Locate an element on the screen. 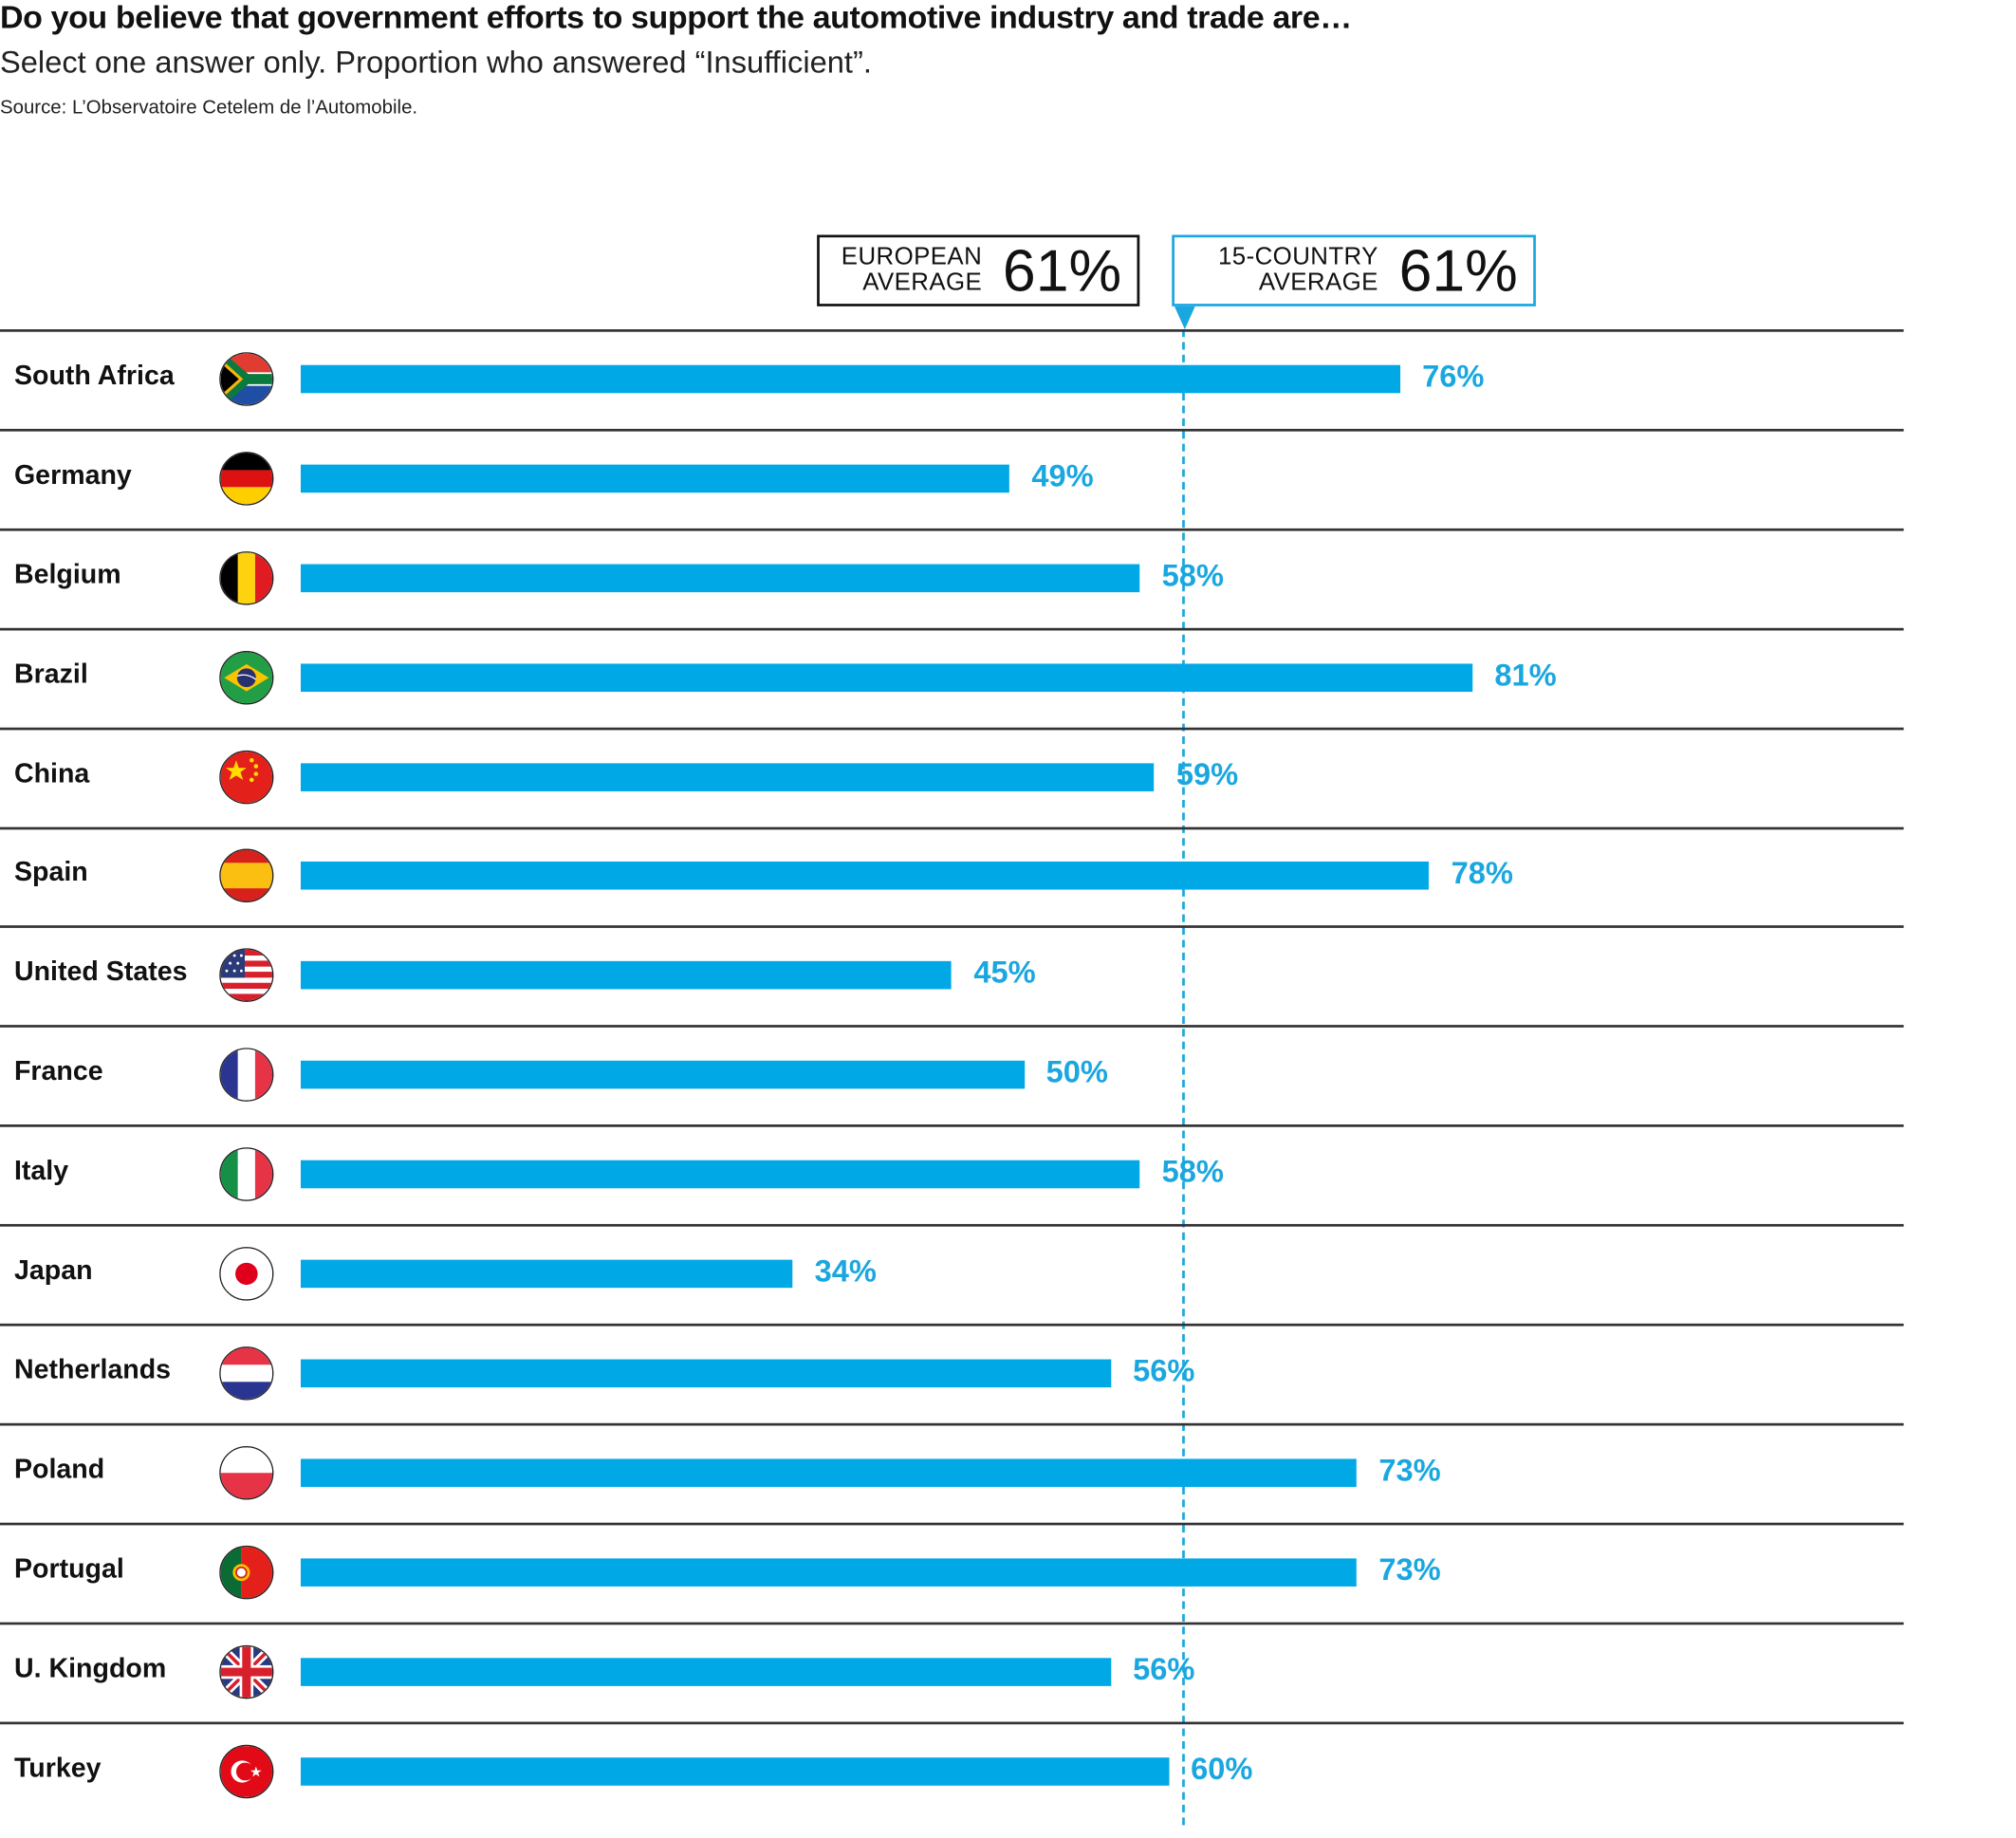  value-label: 59% is located at coordinates (1207, 775).